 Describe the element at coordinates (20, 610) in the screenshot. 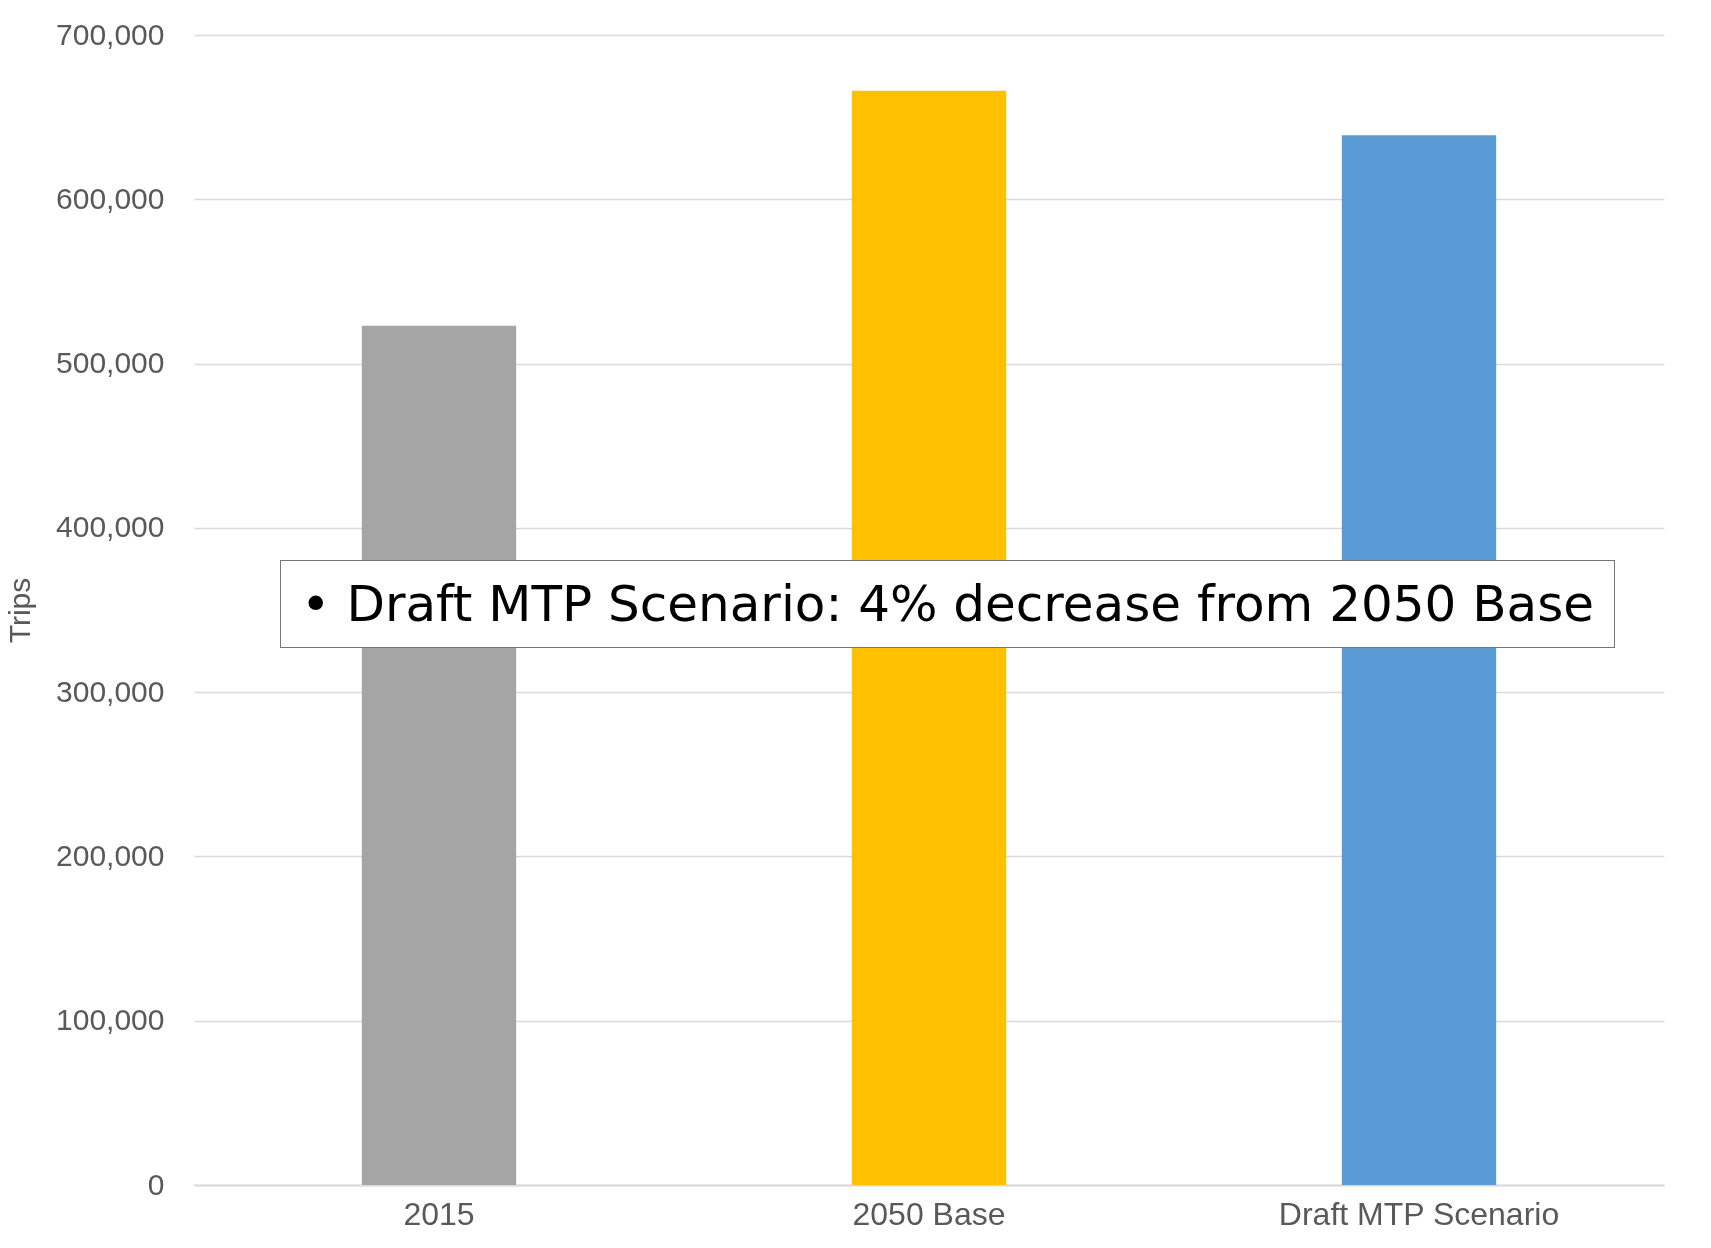

I see `y-axis-title: Trips` at that location.